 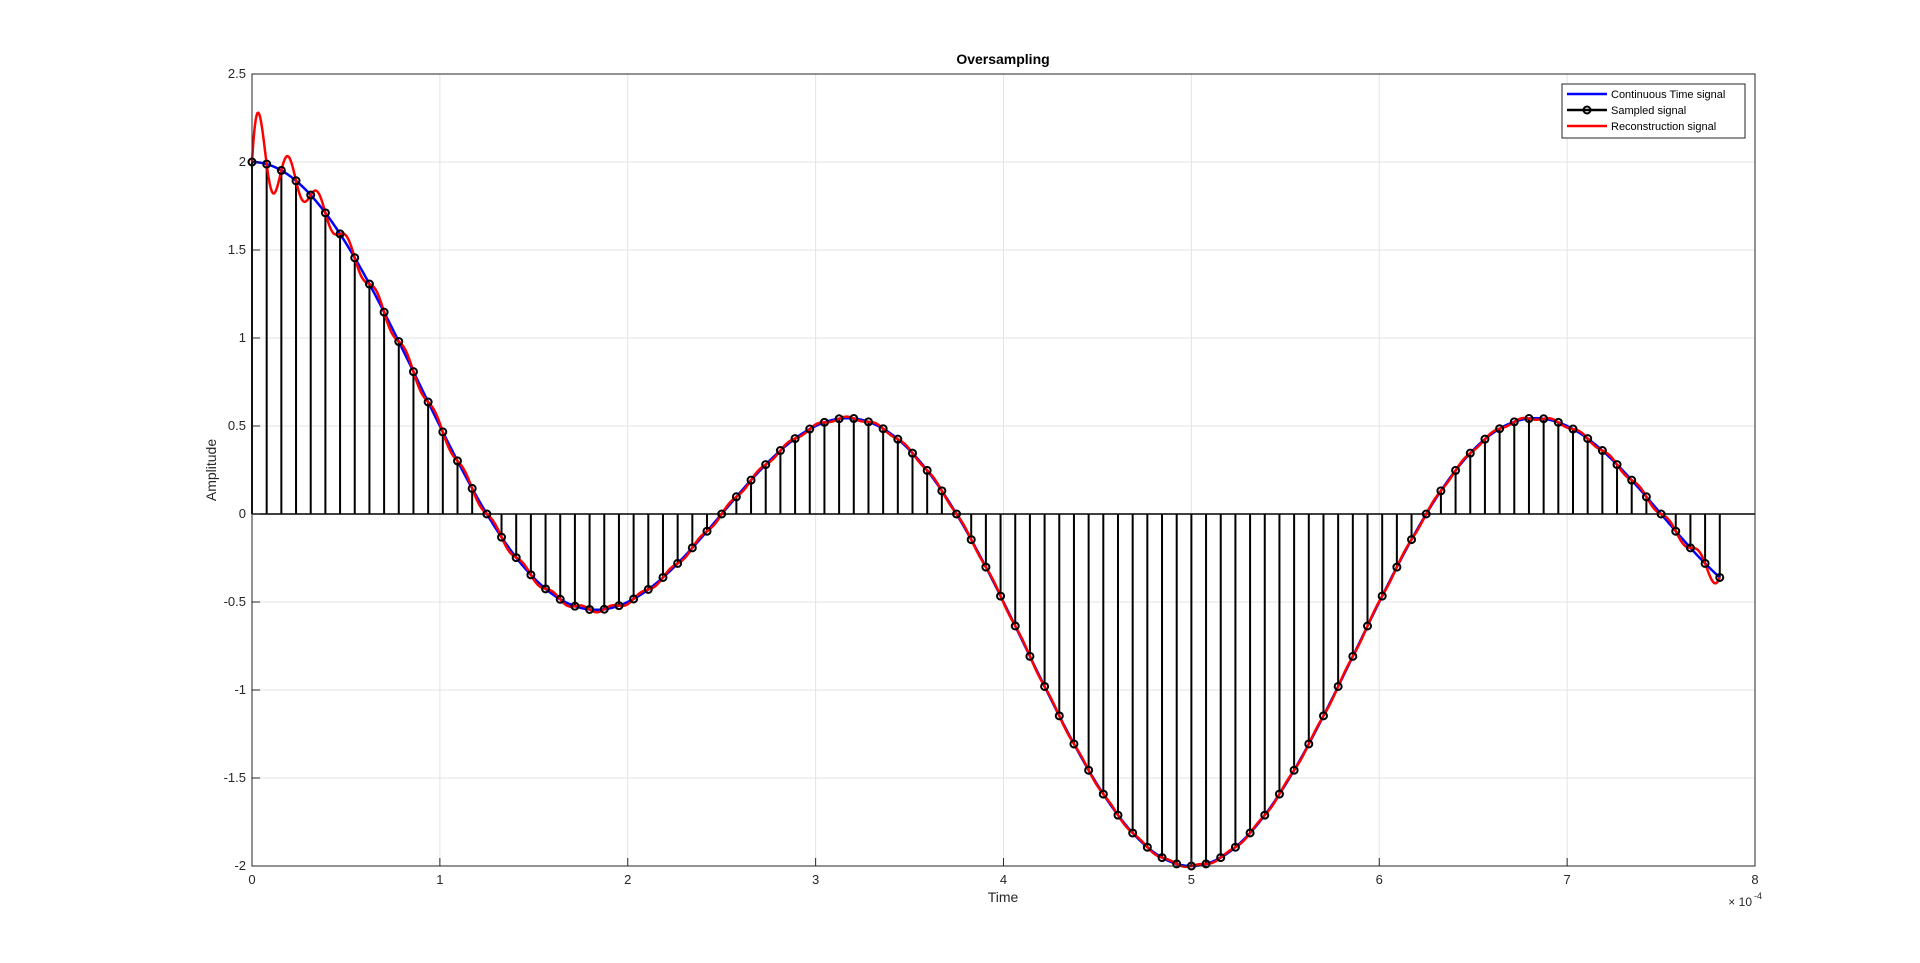 What do you see at coordinates (251, 879) in the screenshot?
I see `x-tick-label: 0` at bounding box center [251, 879].